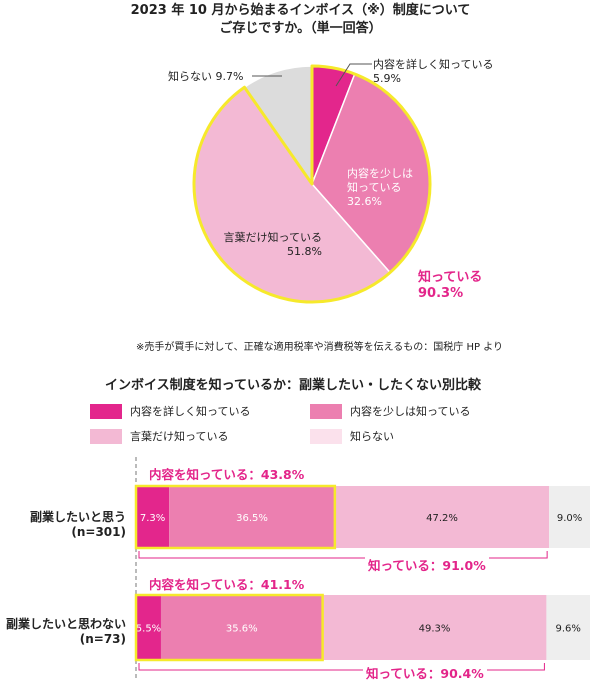  Describe the element at coordinates (63, 525) in the screenshot. I see `row-label-want: 副業したいと思う (n=301)` at that location.